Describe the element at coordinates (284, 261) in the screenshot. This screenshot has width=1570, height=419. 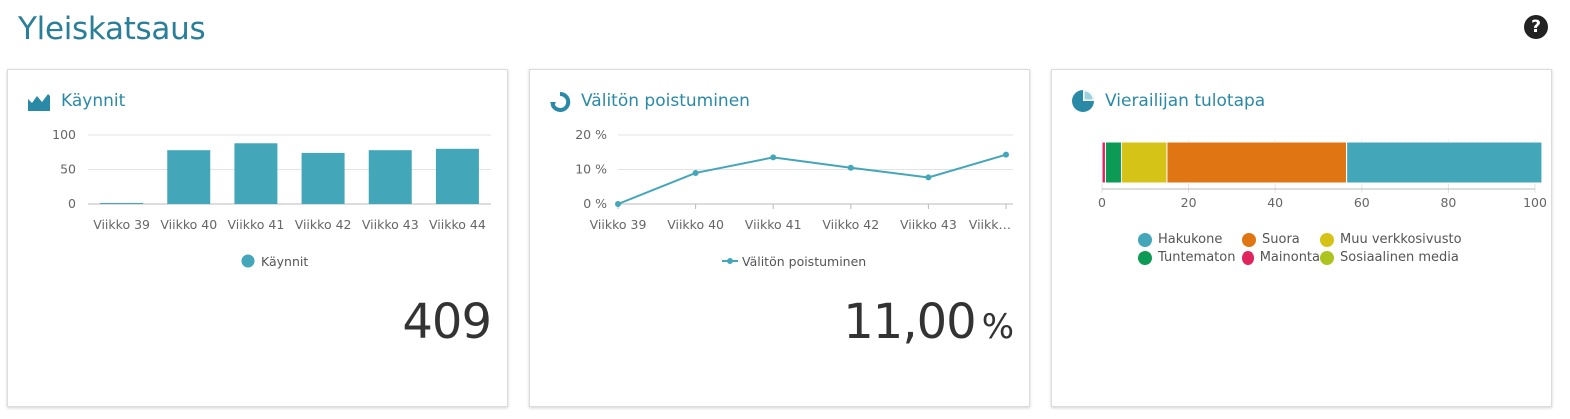
I see `legend-label: Käynnit` at that location.